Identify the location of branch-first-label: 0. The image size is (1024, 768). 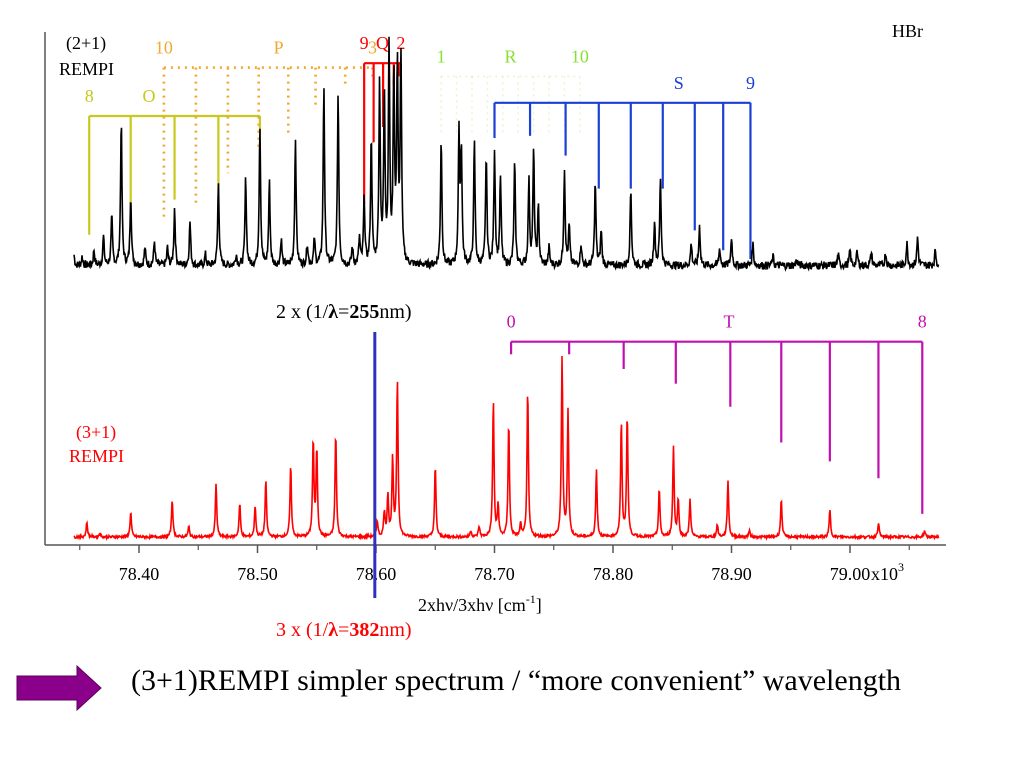
(511, 322).